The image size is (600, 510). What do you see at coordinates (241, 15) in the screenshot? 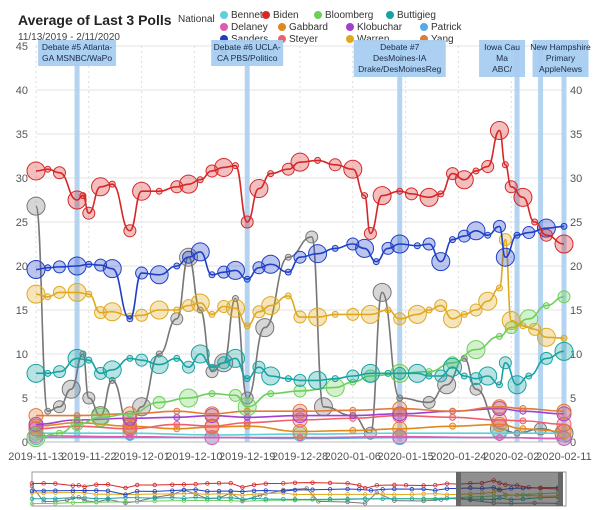
I see `legend-item-bennet: Bennet` at bounding box center [241, 15].